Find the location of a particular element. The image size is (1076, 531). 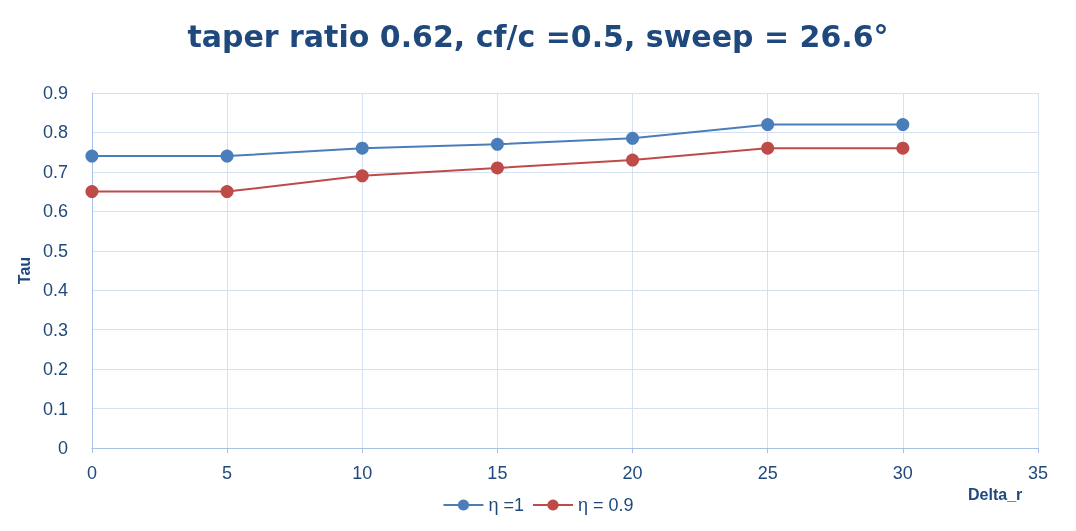

legend-label: η =1 is located at coordinates (506, 505).